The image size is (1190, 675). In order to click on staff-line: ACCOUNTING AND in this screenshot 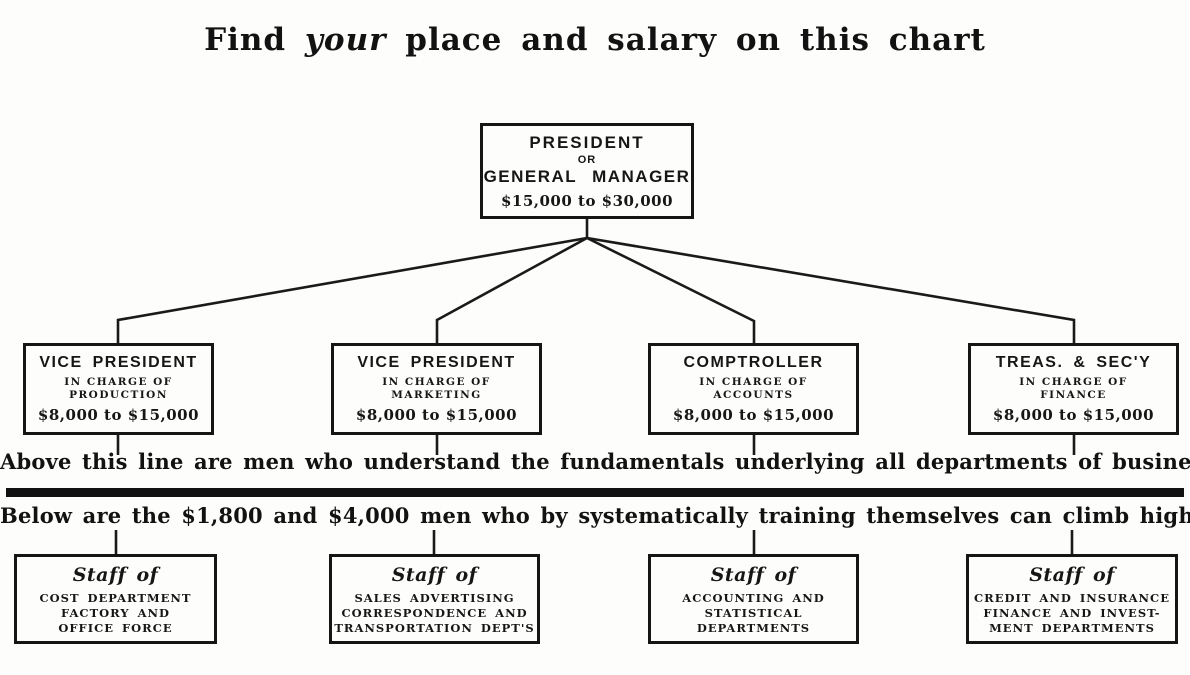, I will do `click(753, 597)`.